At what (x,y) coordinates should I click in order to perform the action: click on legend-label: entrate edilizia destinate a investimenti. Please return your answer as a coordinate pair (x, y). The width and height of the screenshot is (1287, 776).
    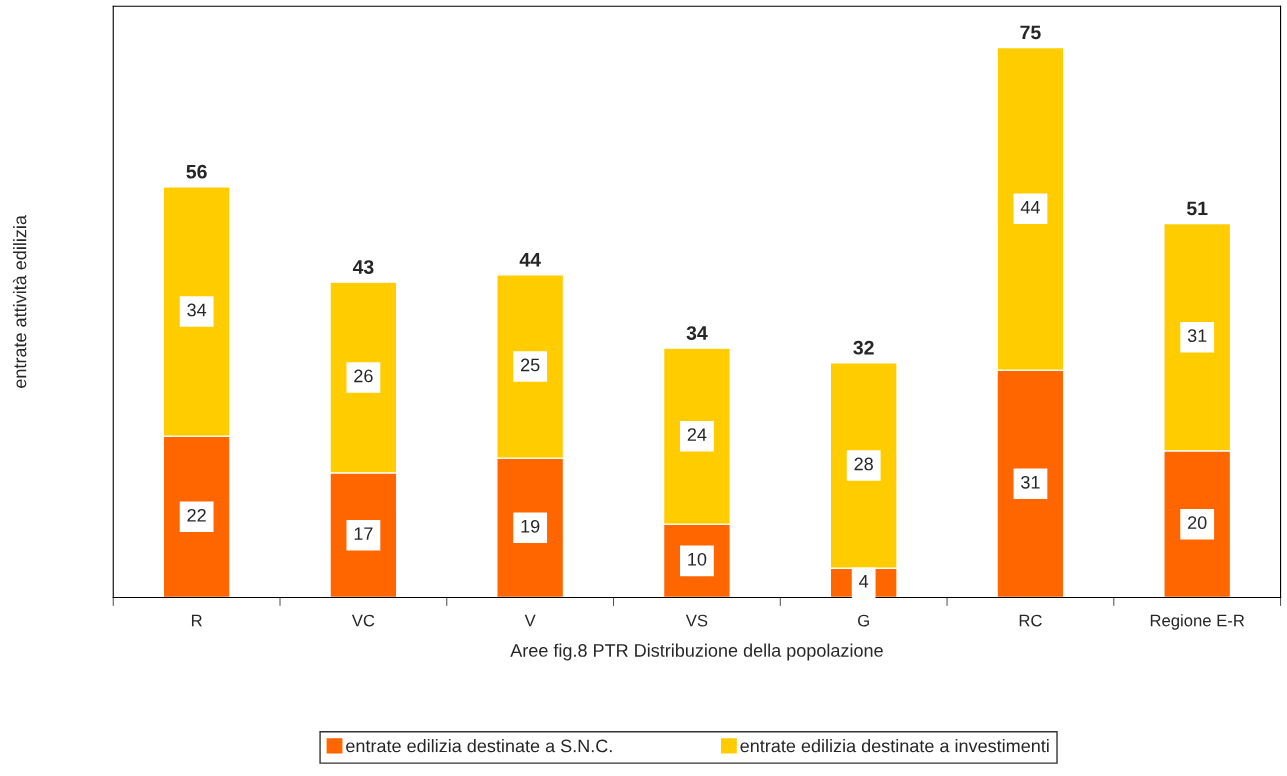
    Looking at the image, I should click on (894, 746).